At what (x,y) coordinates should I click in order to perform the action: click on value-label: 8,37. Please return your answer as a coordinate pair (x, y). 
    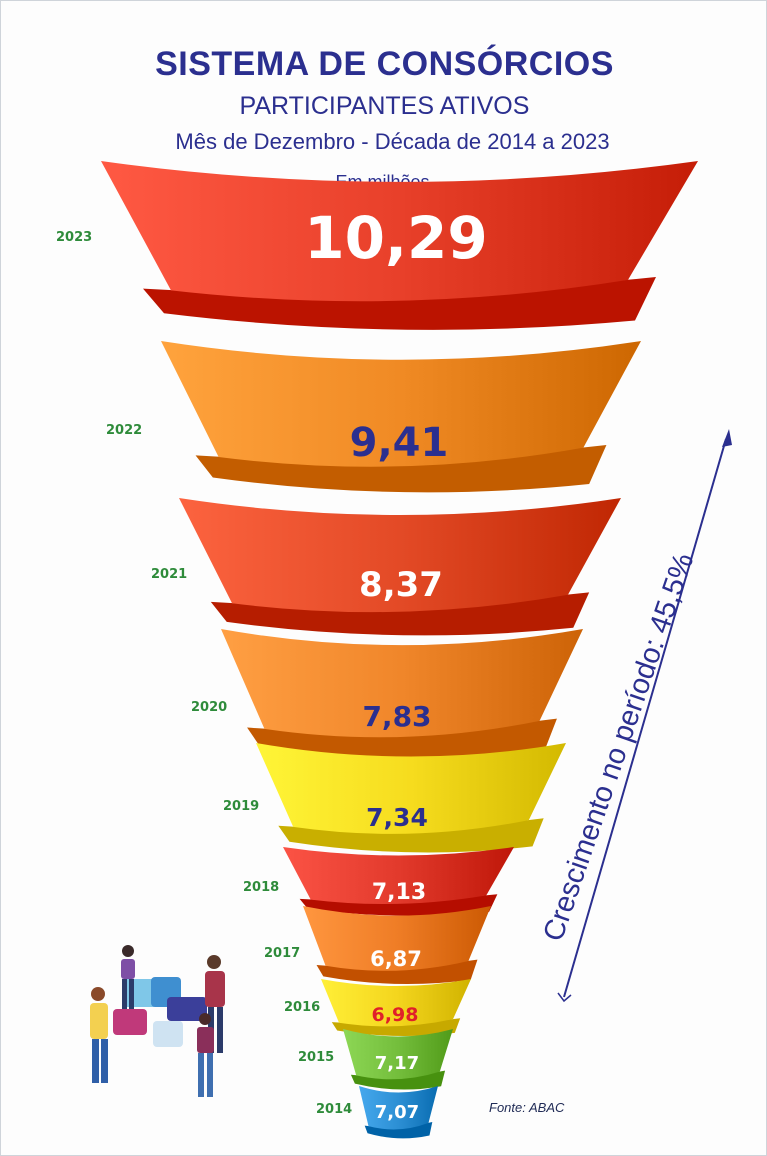
    Looking at the image, I should click on (401, 585).